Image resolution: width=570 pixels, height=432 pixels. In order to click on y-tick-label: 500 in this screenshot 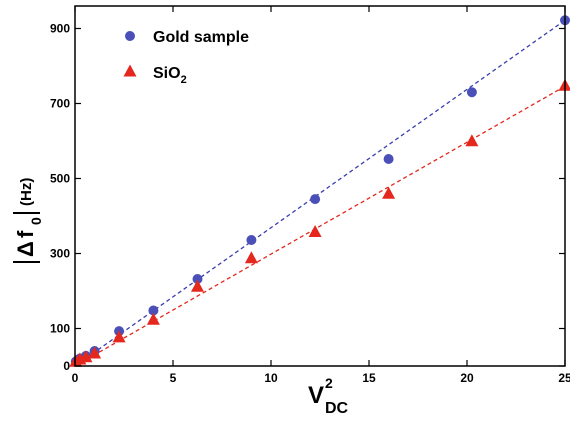, I will do `click(60, 179)`.